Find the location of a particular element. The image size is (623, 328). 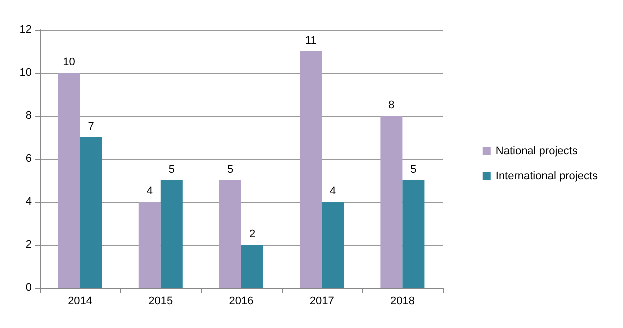

x-tick-label: 2015 is located at coordinates (161, 302).